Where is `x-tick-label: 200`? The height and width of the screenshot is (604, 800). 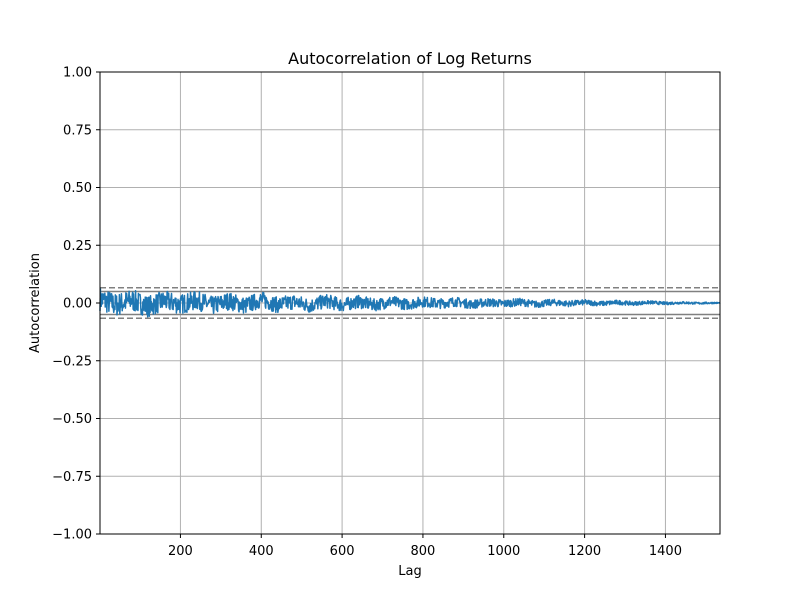 x-tick-label: 200 is located at coordinates (180, 551).